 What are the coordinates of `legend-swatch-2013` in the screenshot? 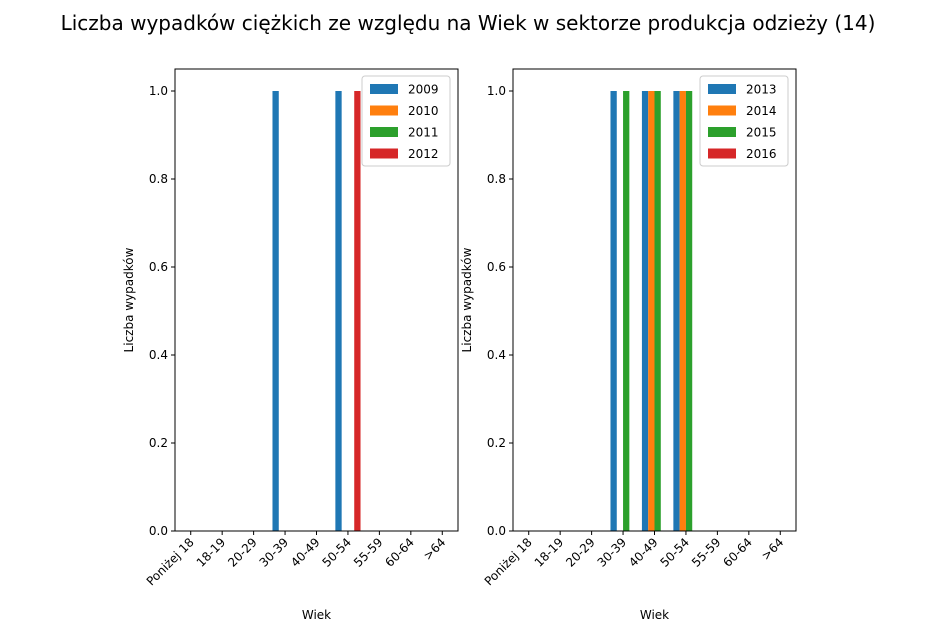 It's located at (722, 89).